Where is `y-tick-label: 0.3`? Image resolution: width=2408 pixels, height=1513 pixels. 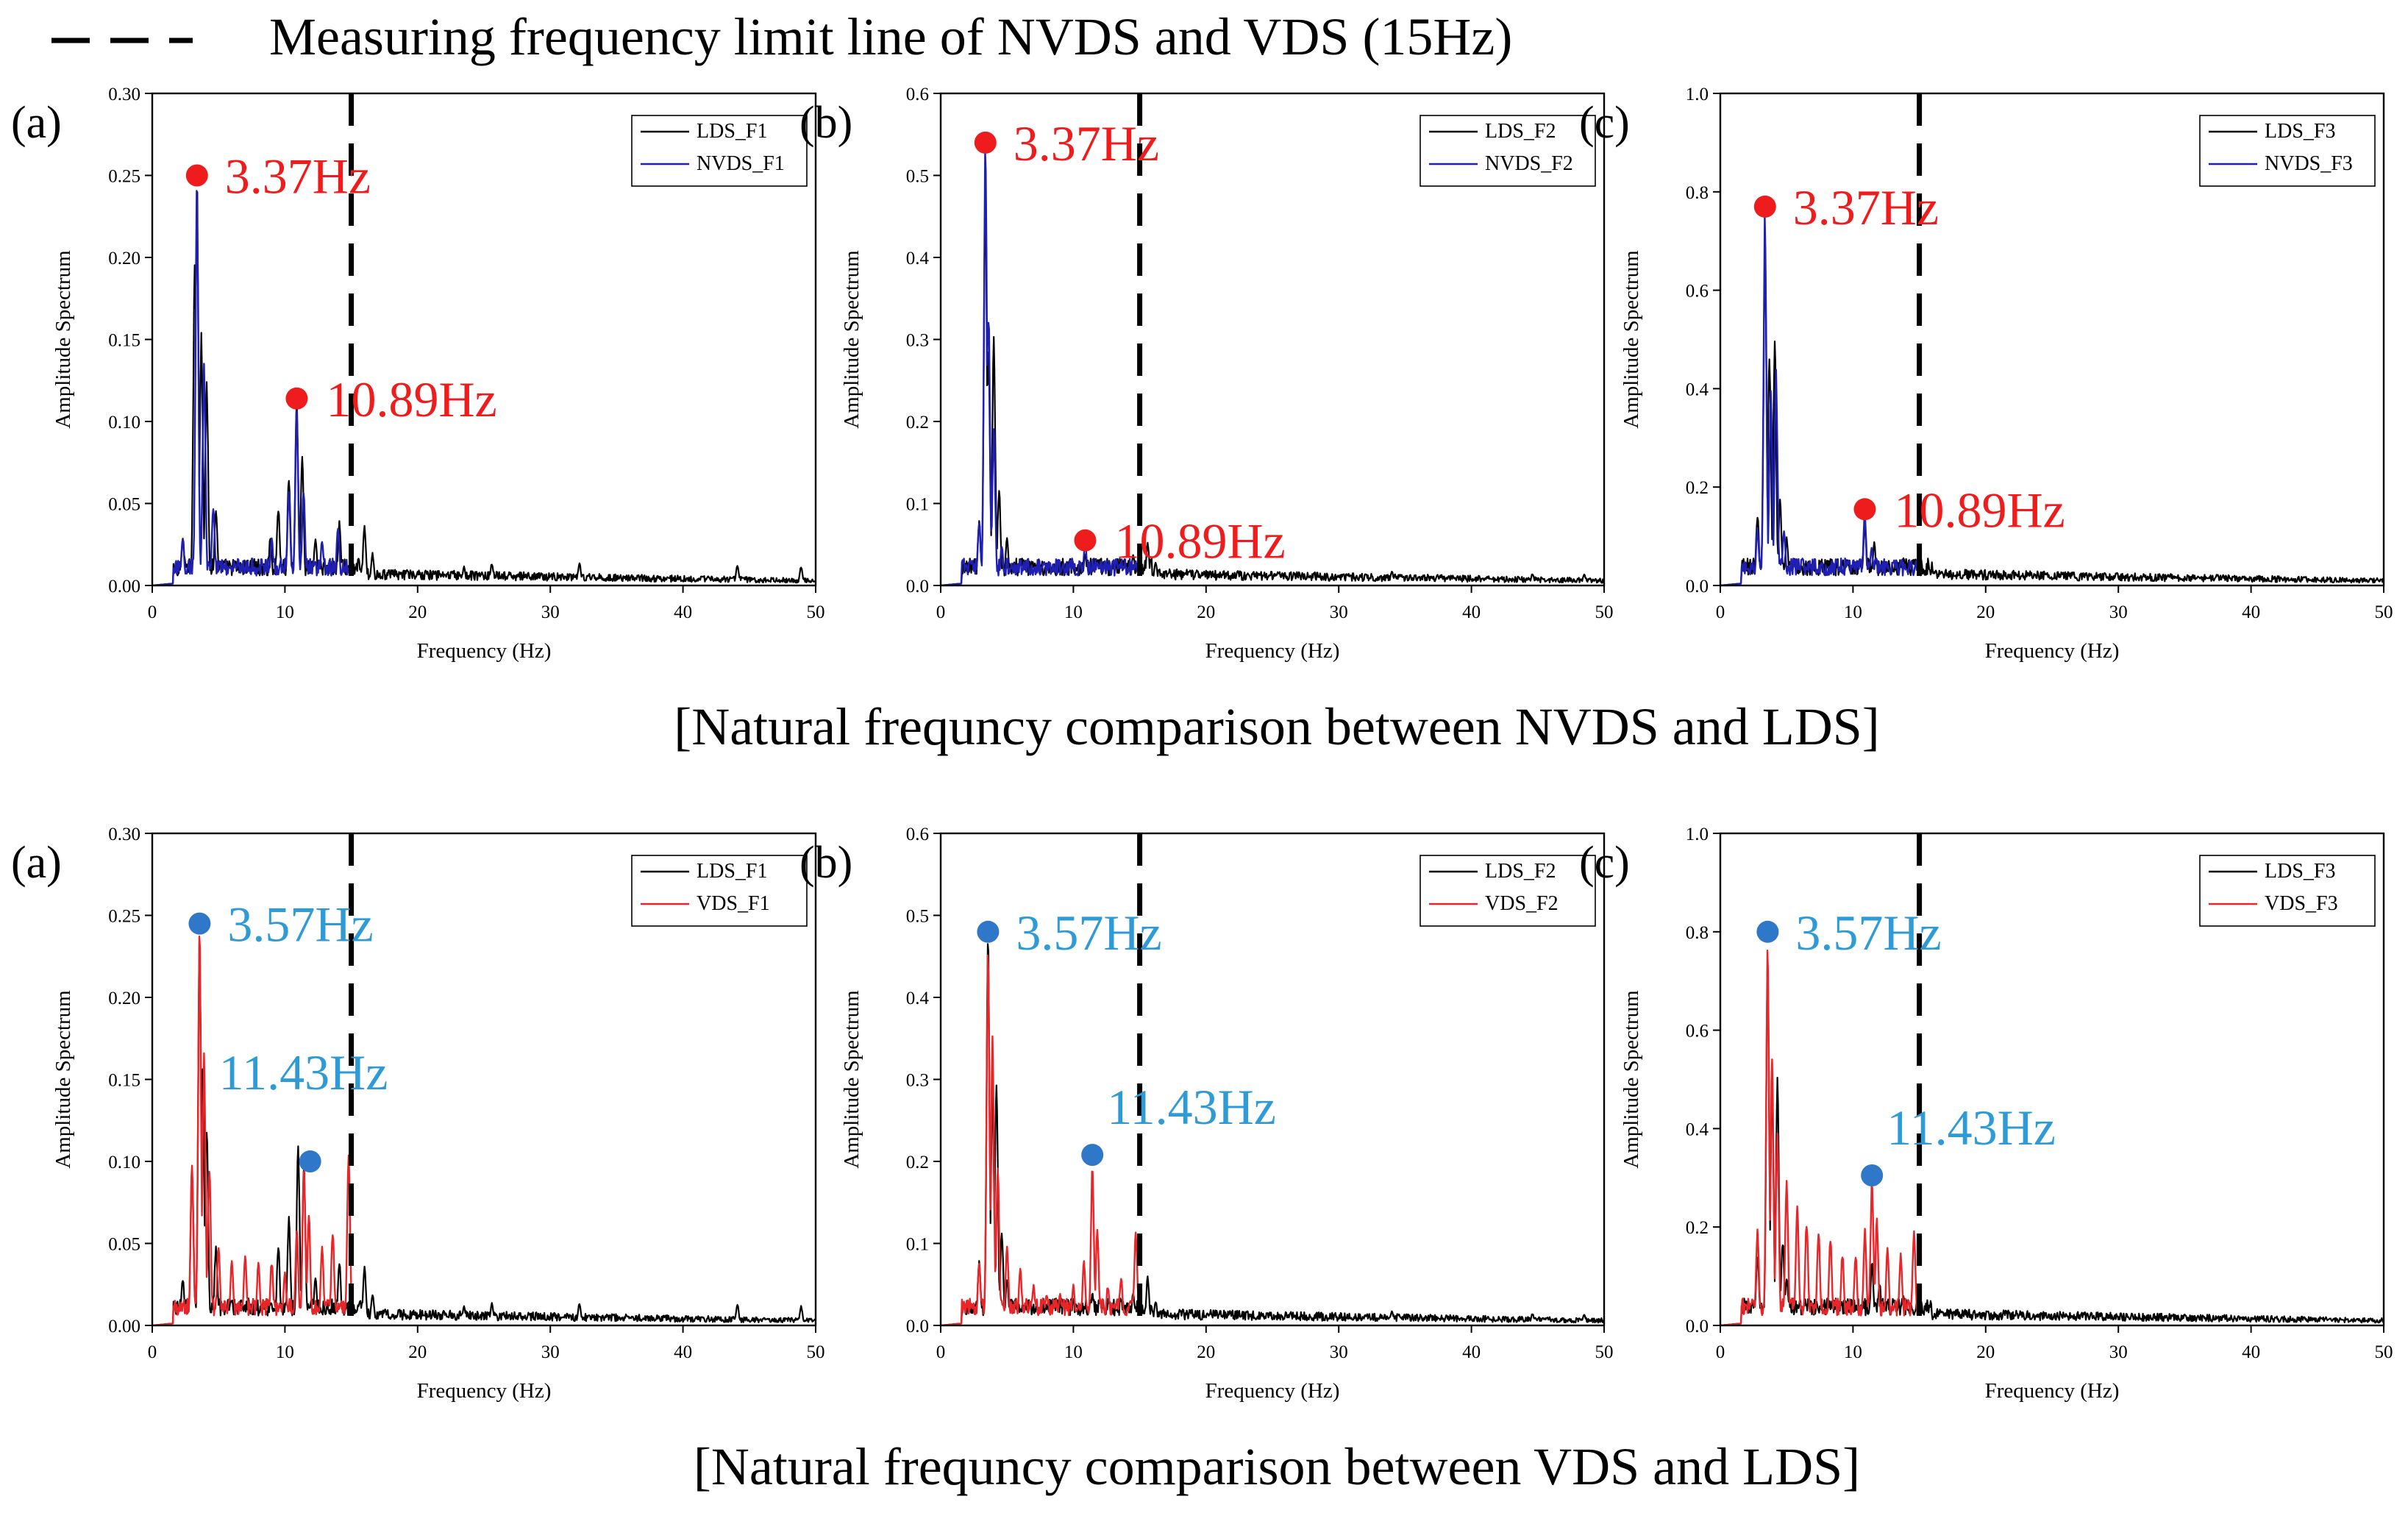
y-tick-label: 0.3 is located at coordinates (917, 1081).